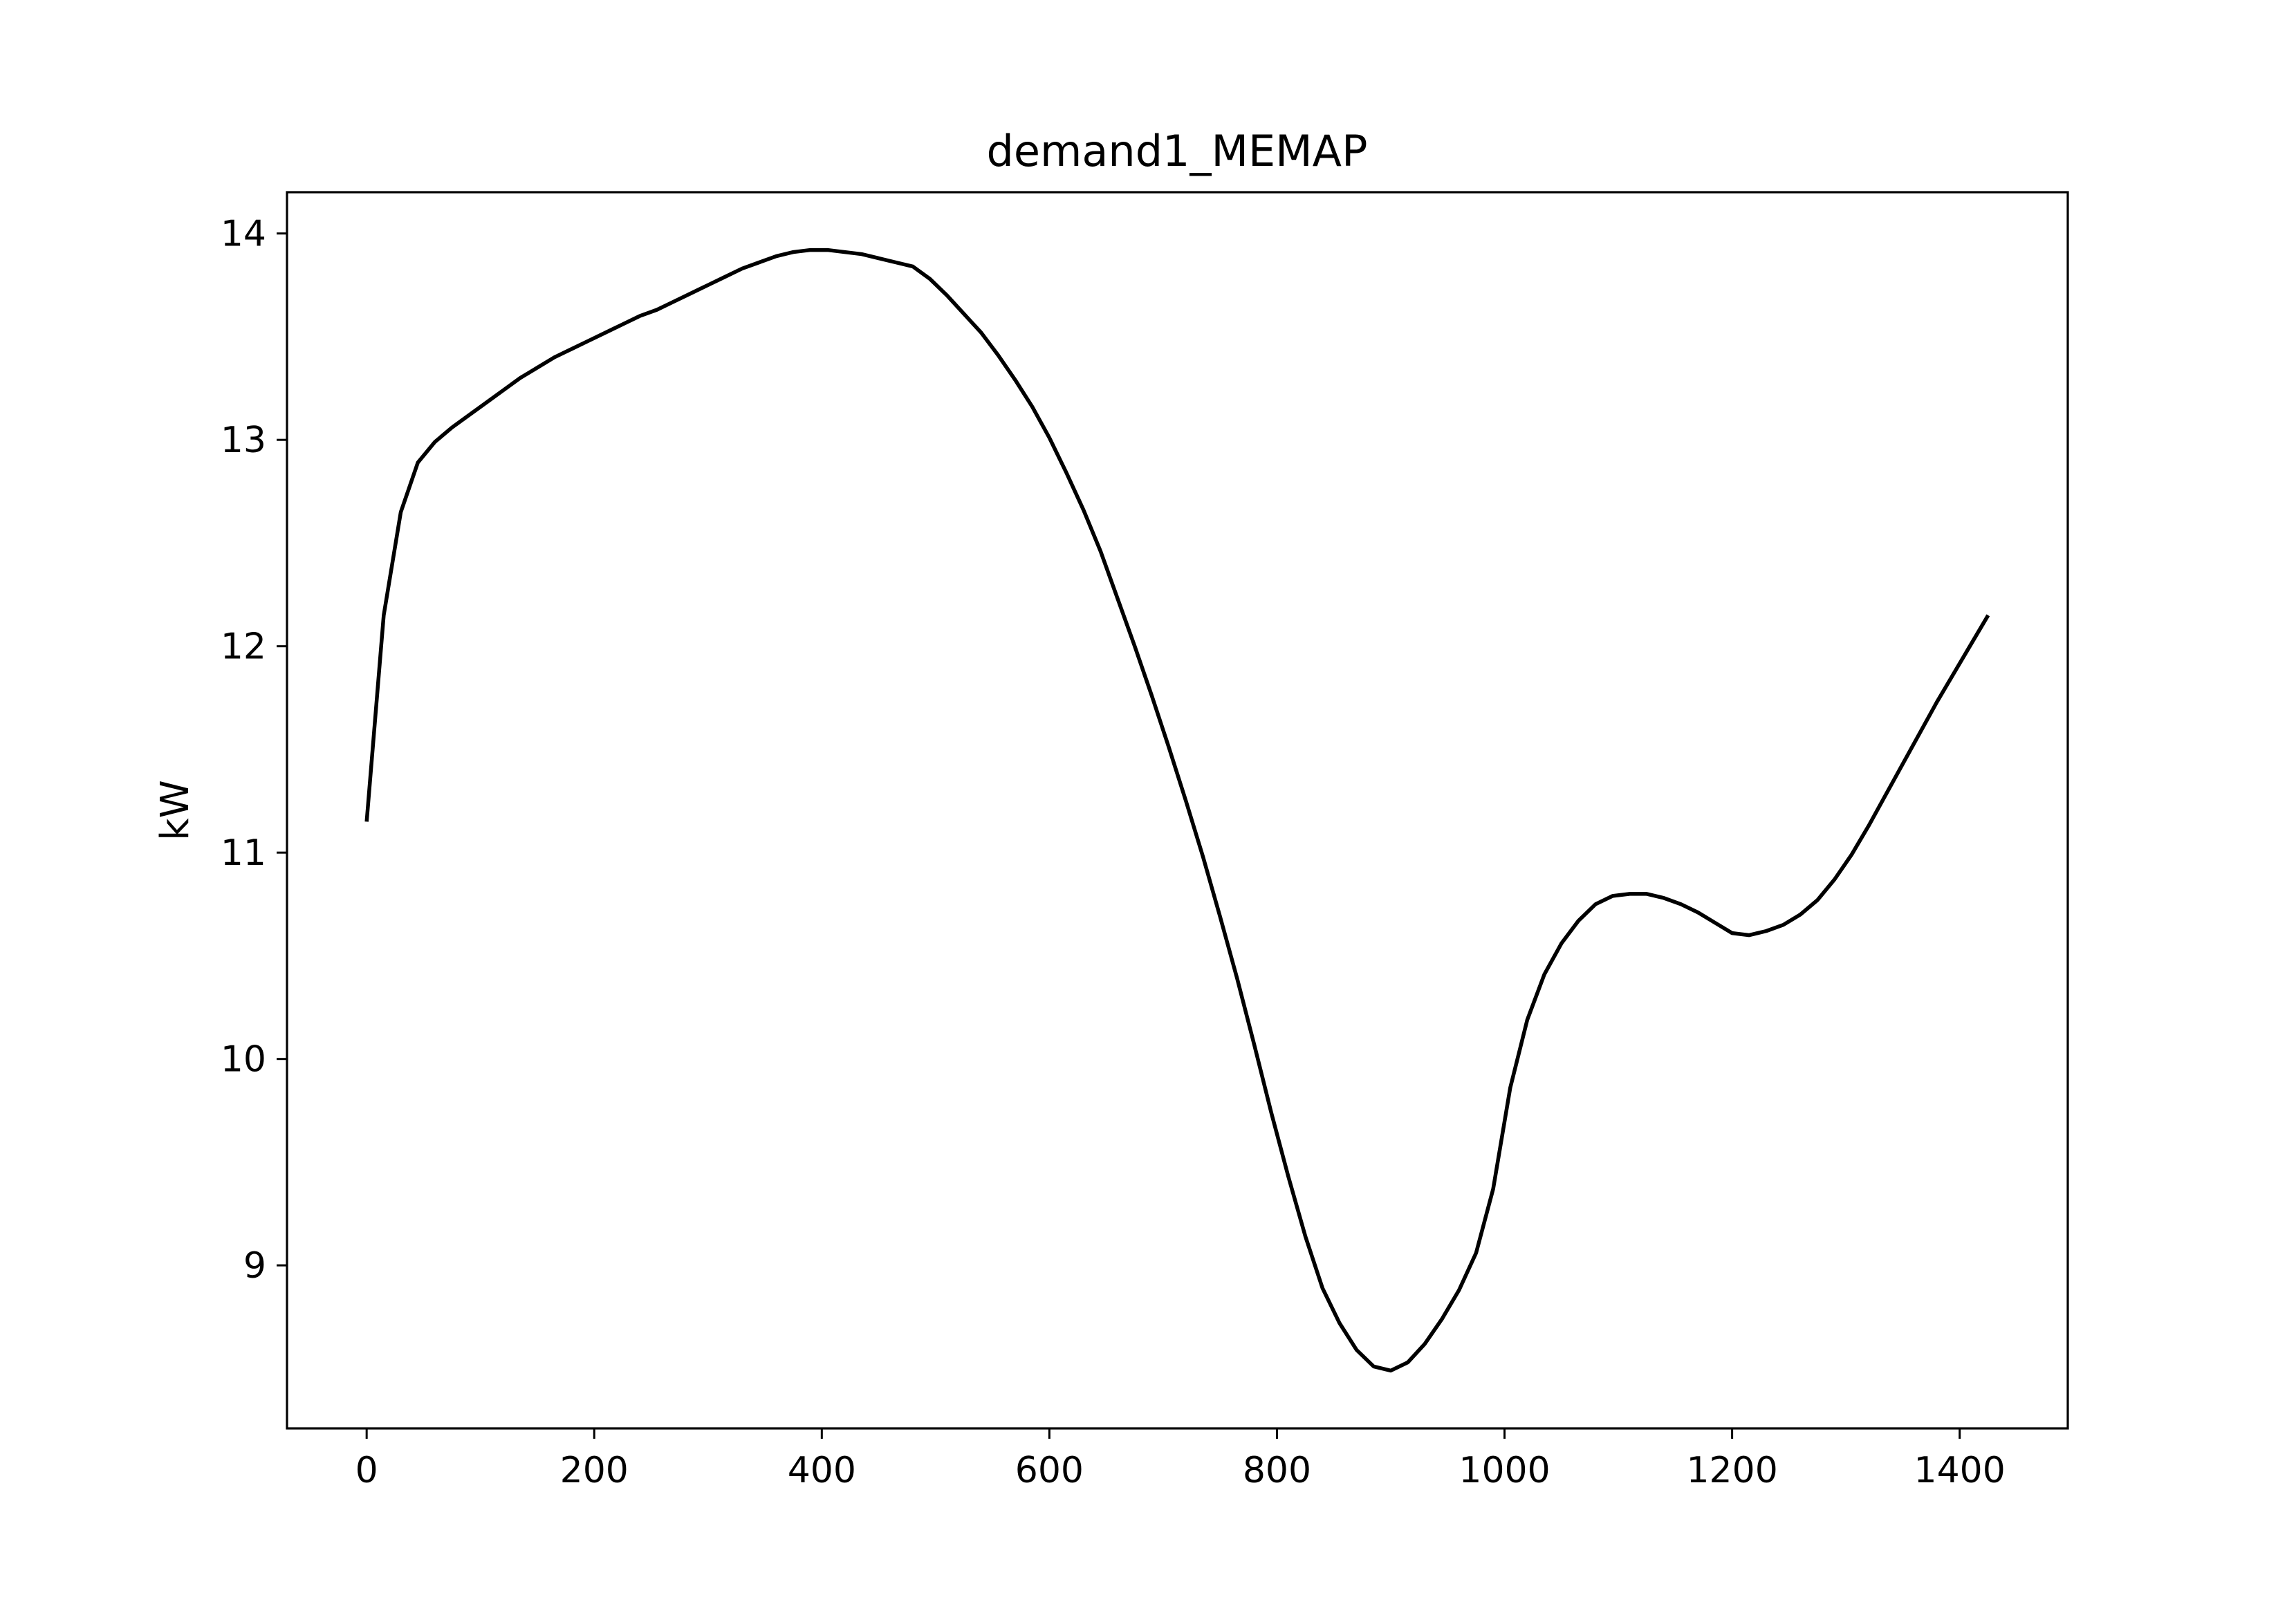 Image resolution: width=2296 pixels, height=1604 pixels. Describe the element at coordinates (1049, 1471) in the screenshot. I see `x-tick-label: 600` at that location.